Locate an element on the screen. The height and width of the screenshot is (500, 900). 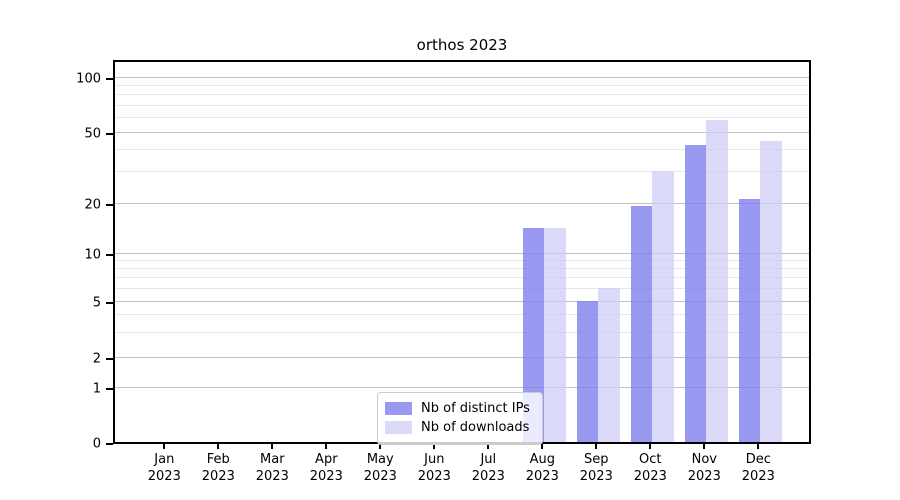
y-tick-label-20: 20 is located at coordinates (92, 204).